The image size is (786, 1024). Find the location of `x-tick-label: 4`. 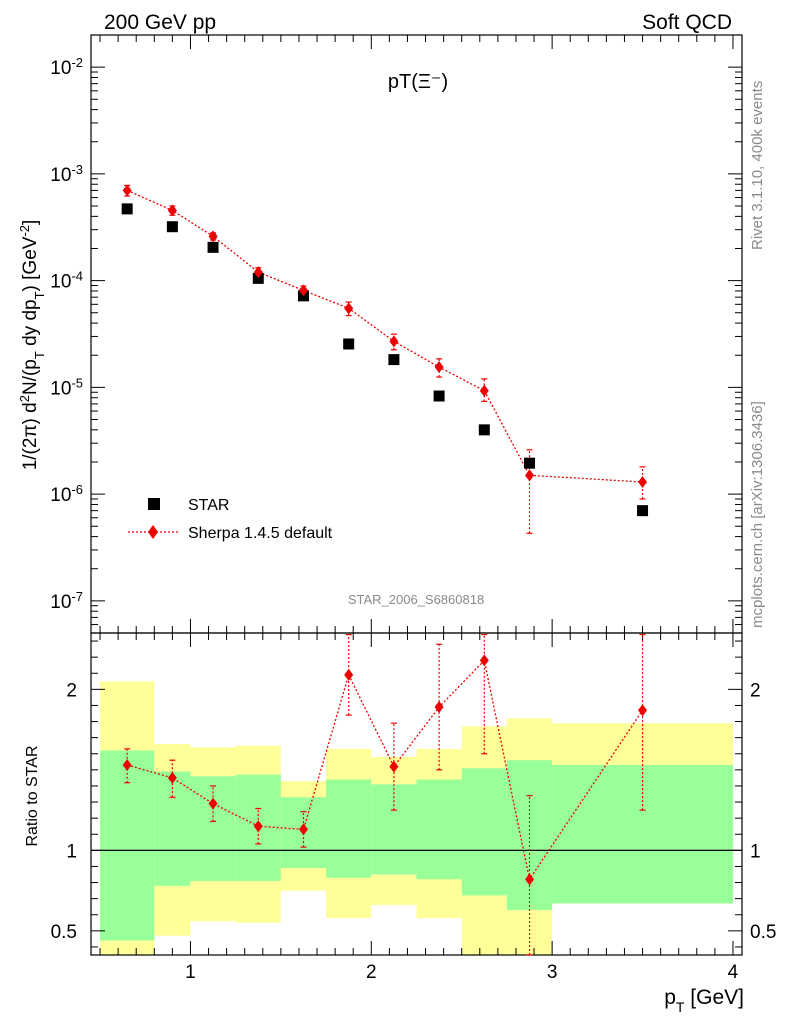

x-tick-label: 4 is located at coordinates (733, 972).